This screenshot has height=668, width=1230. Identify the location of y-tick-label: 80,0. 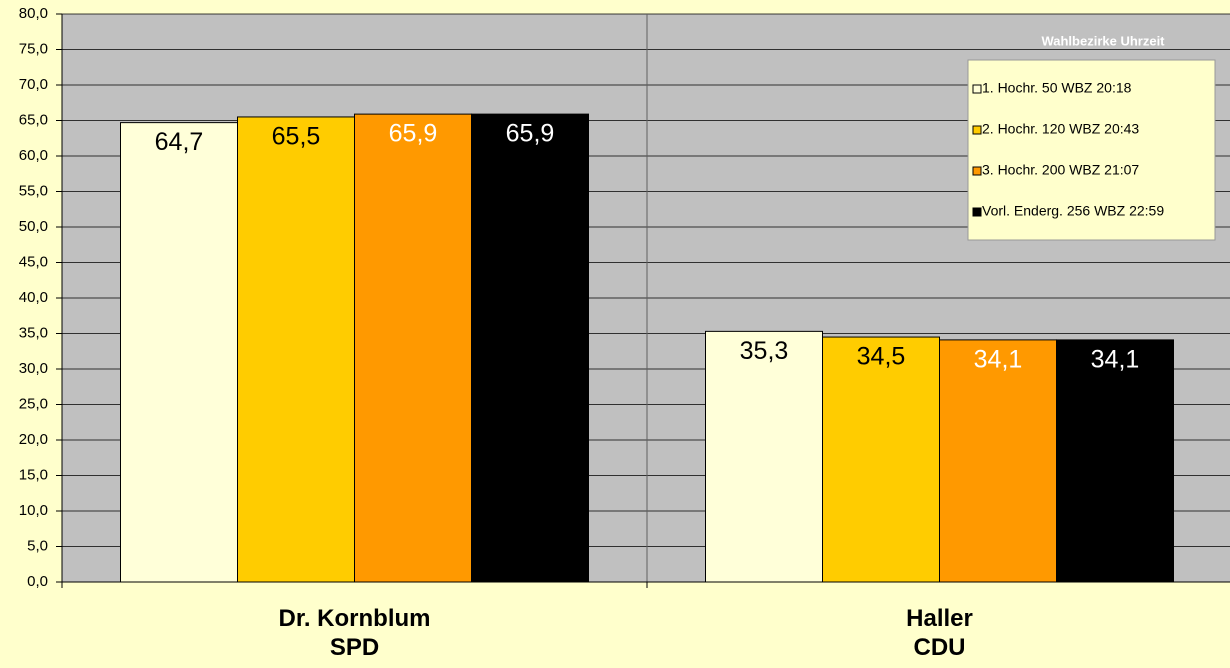
(33, 13).